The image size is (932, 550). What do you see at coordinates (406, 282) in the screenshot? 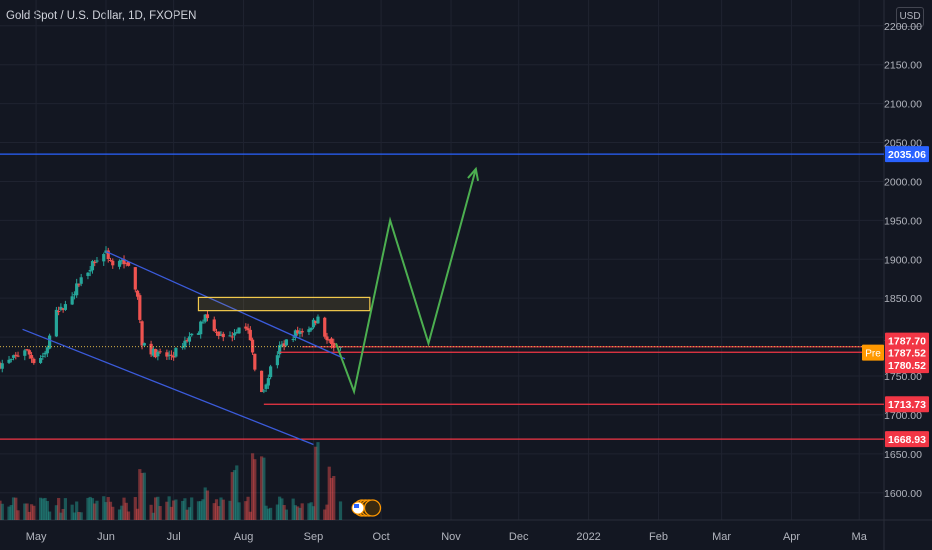
I see `projection-path` at bounding box center [406, 282].